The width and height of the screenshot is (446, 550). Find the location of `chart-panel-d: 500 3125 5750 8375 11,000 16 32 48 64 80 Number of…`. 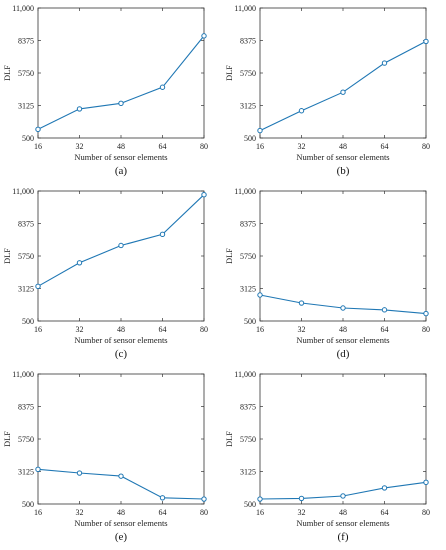

chart-panel-d: 500 3125 5750 8375 11,000 16 32 48 64 80 Number of… is located at coordinates (327, 273).